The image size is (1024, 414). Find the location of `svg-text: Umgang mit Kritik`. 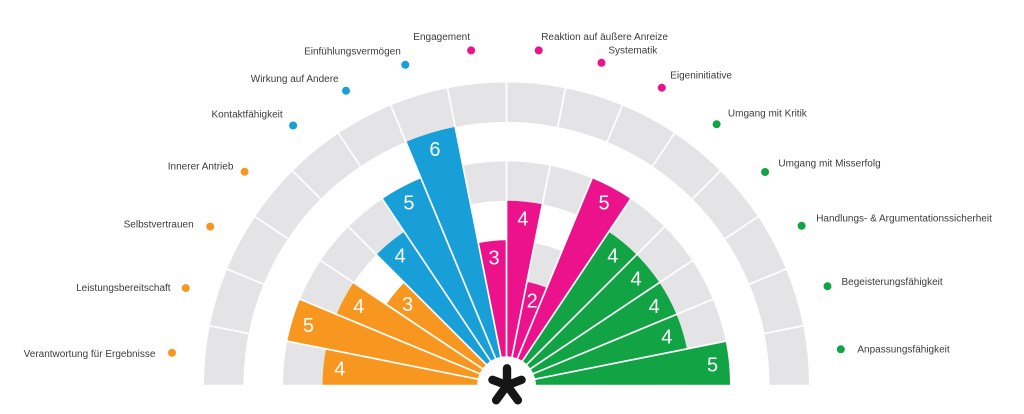

svg-text: Umgang mit Kritik is located at coordinates (768, 114).